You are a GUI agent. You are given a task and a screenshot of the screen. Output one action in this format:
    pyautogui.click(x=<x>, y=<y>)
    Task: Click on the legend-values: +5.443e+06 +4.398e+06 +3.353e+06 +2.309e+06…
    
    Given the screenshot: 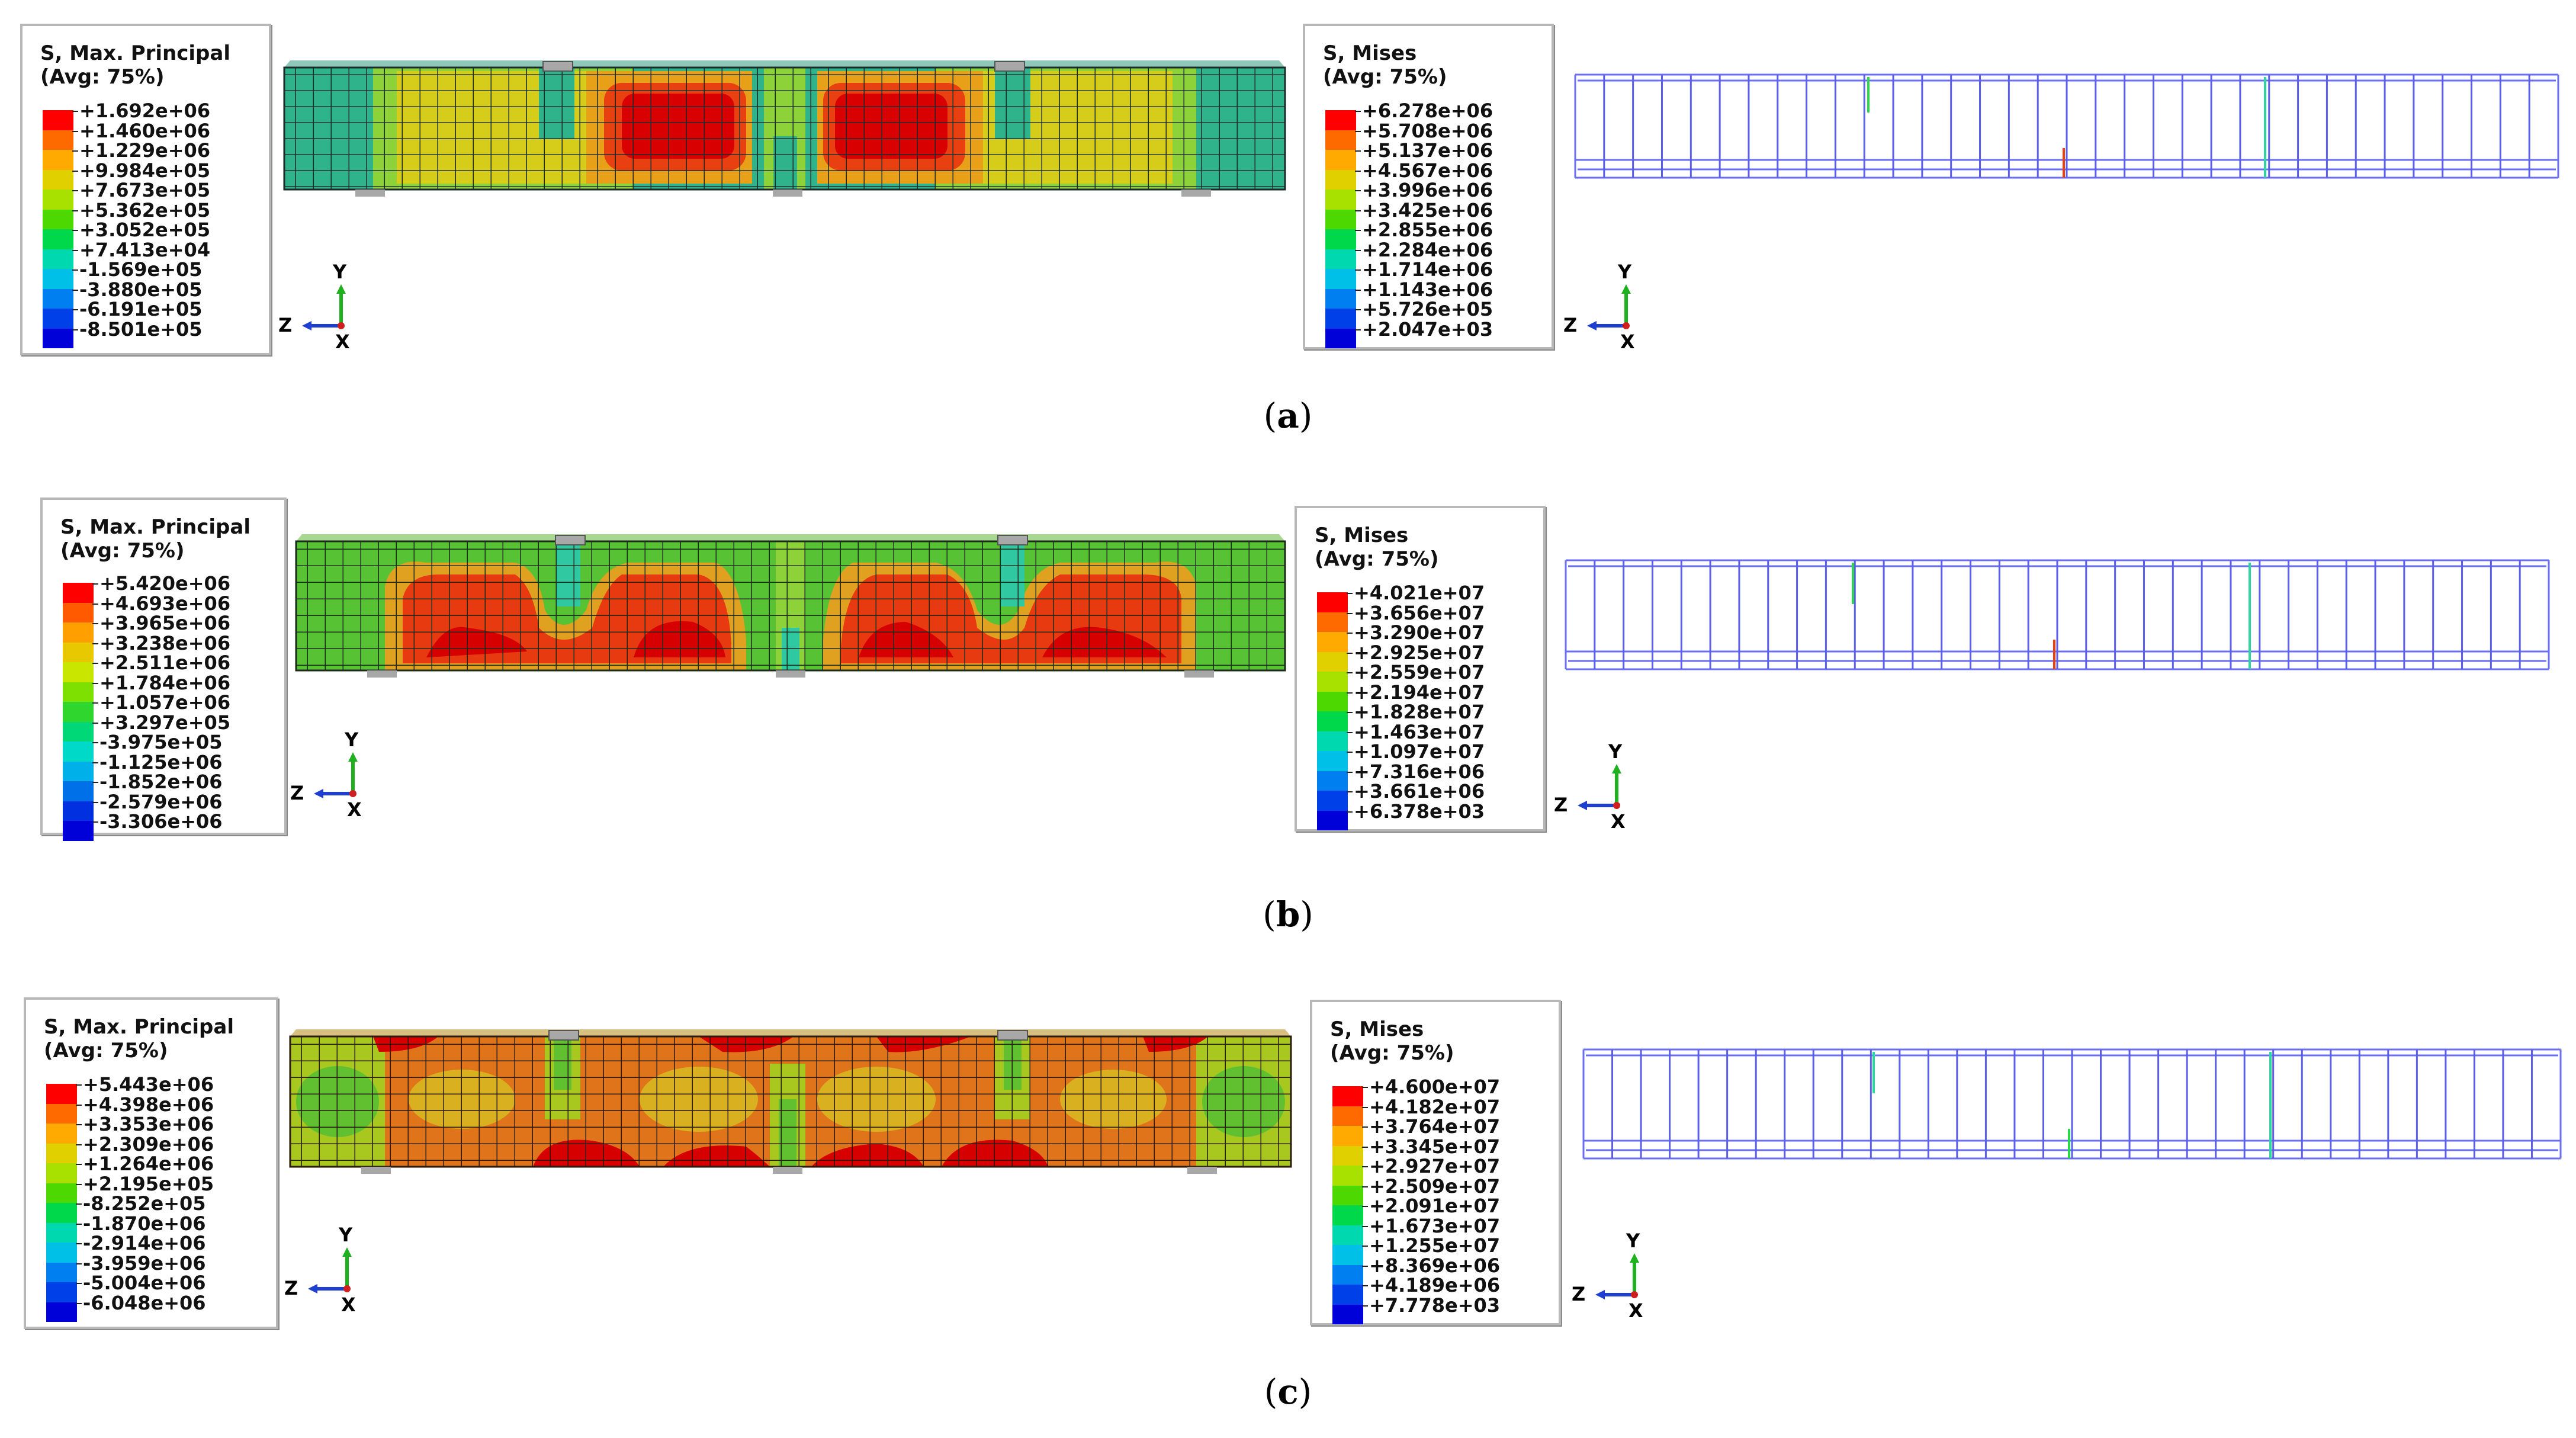 What is the action you would take?
    pyautogui.click(x=144, y=1193)
    